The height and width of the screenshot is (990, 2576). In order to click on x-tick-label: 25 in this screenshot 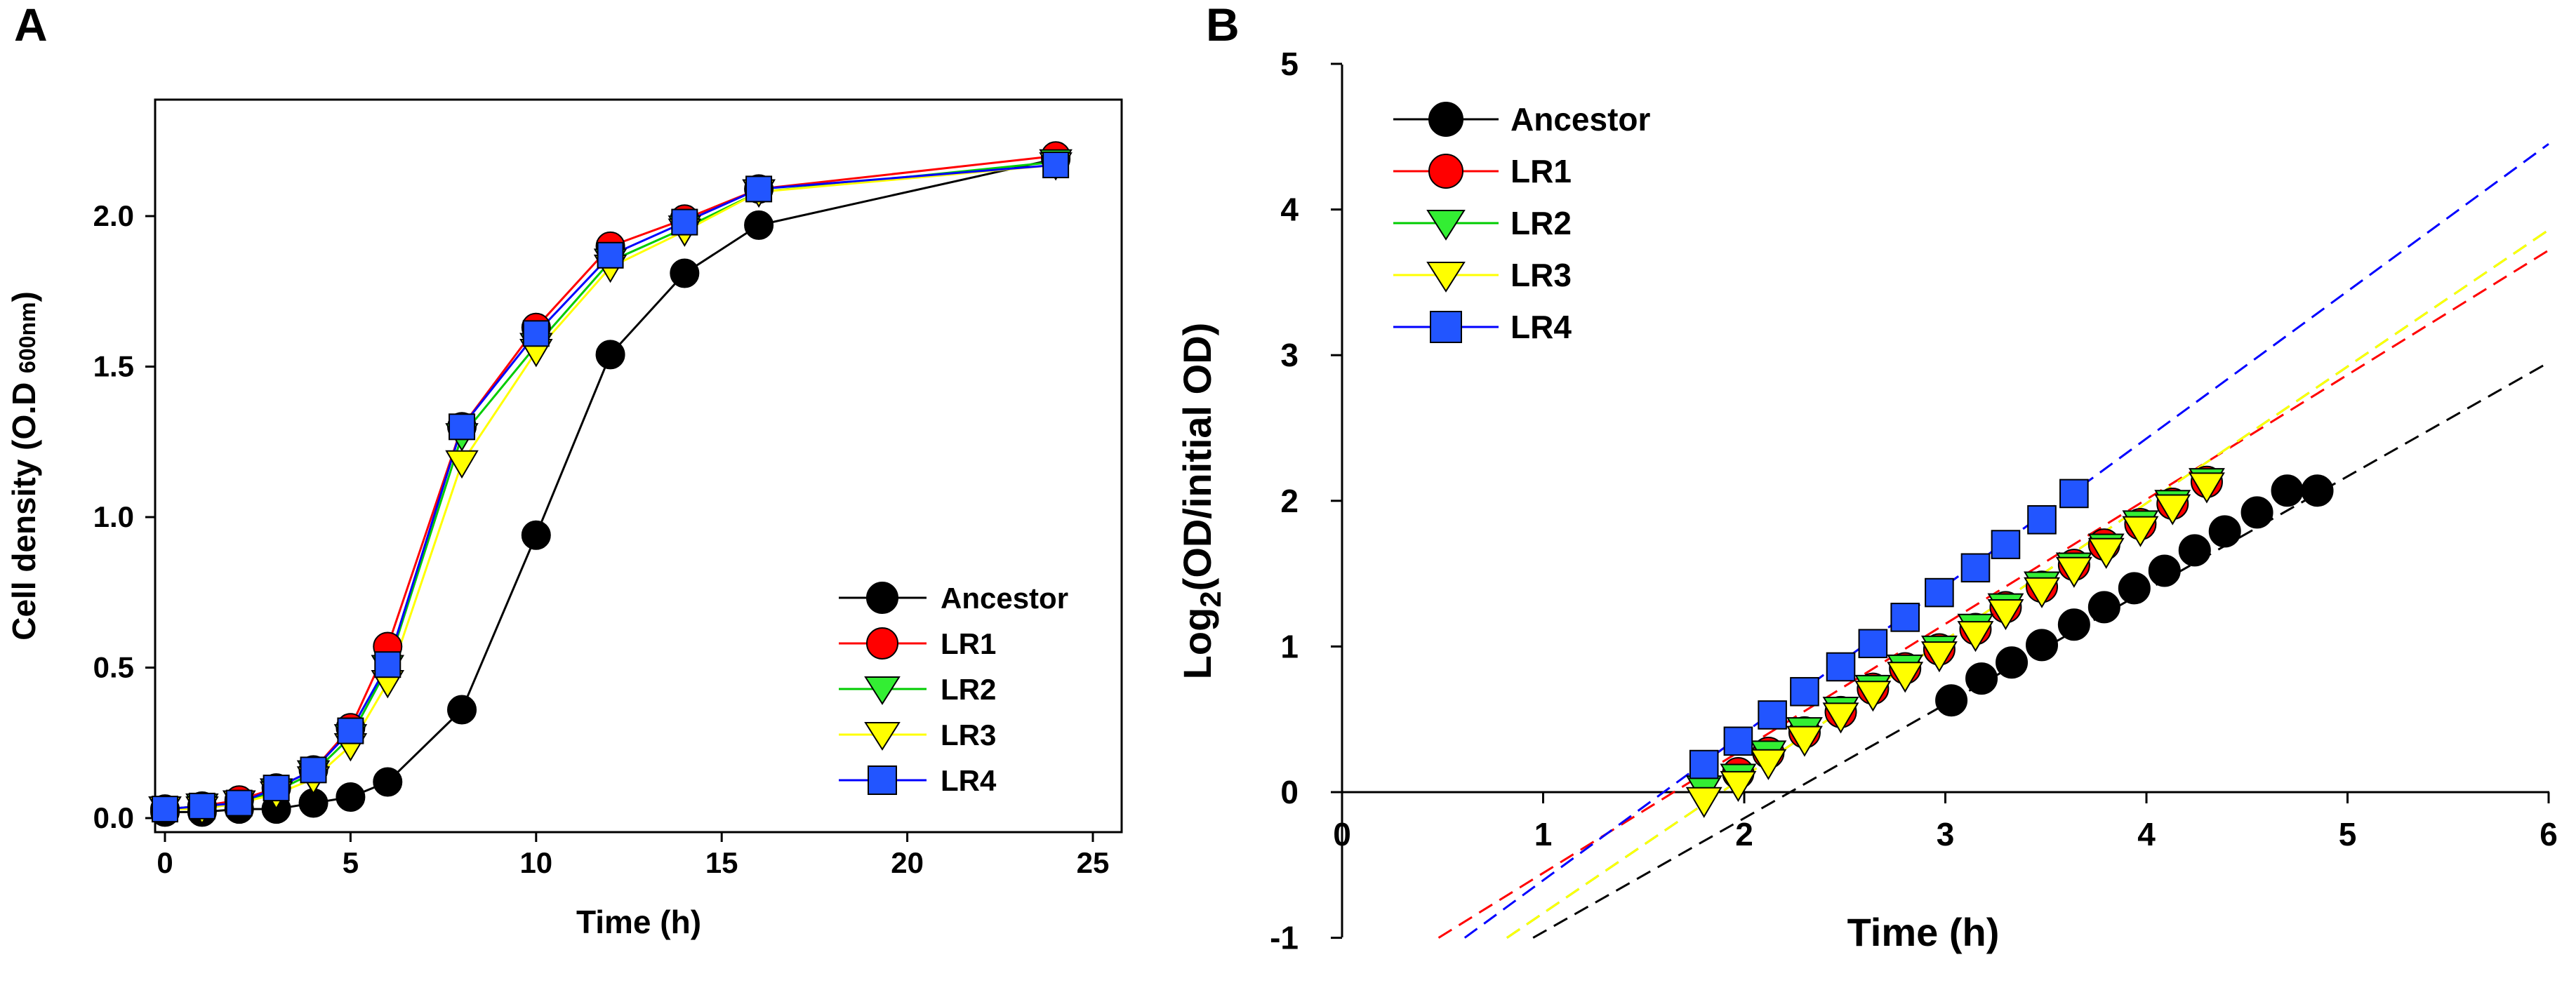, I will do `click(1093, 862)`.